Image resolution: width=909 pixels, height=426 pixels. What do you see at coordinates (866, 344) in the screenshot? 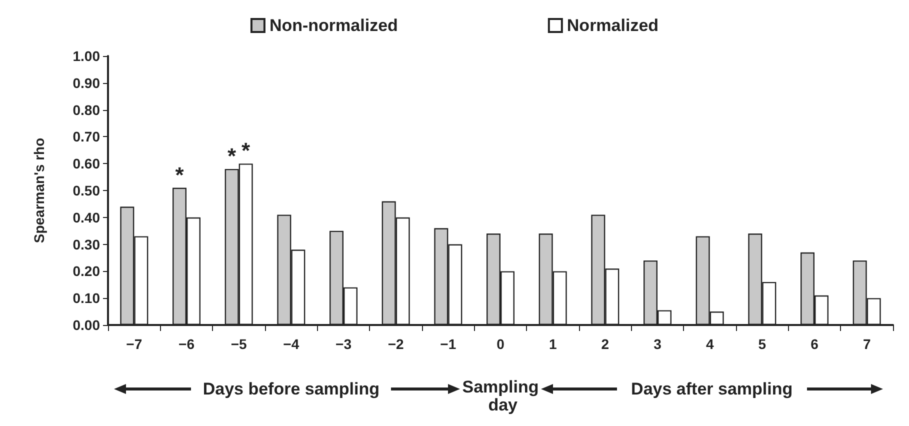
I see `x-tick-label: 7` at bounding box center [866, 344].